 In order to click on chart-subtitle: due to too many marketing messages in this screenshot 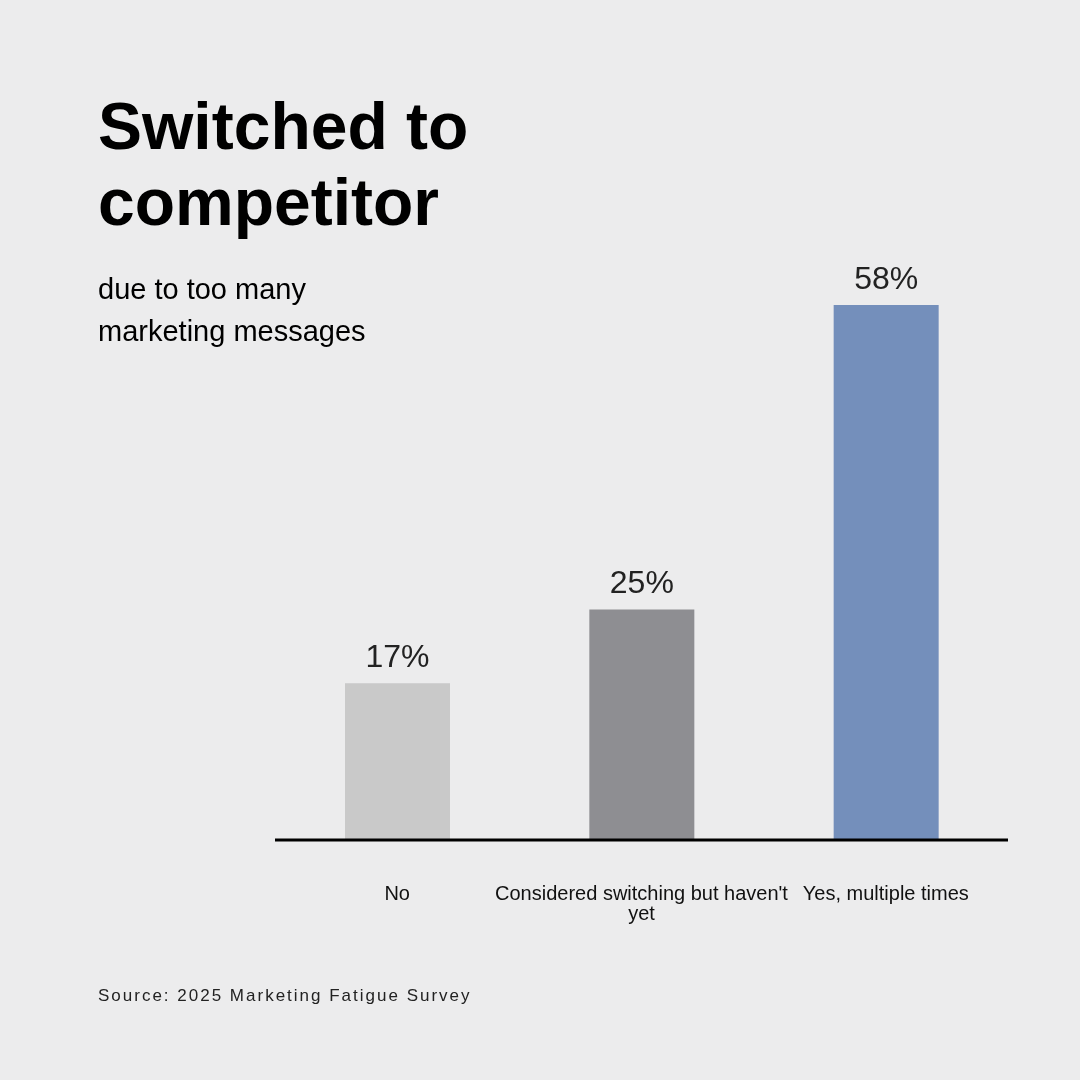, I will do `click(232, 310)`.